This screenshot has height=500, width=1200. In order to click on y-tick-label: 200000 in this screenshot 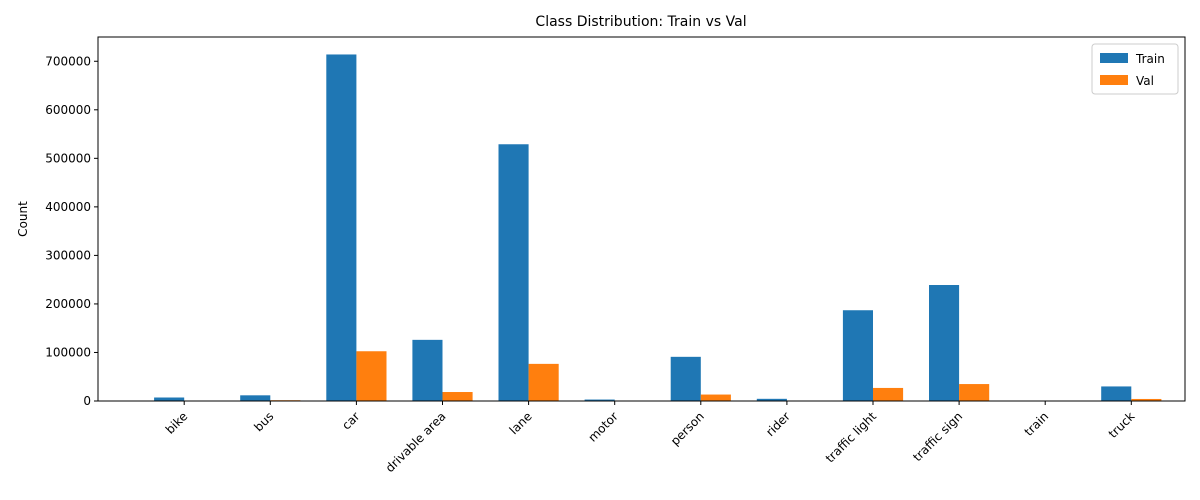, I will do `click(68, 304)`.